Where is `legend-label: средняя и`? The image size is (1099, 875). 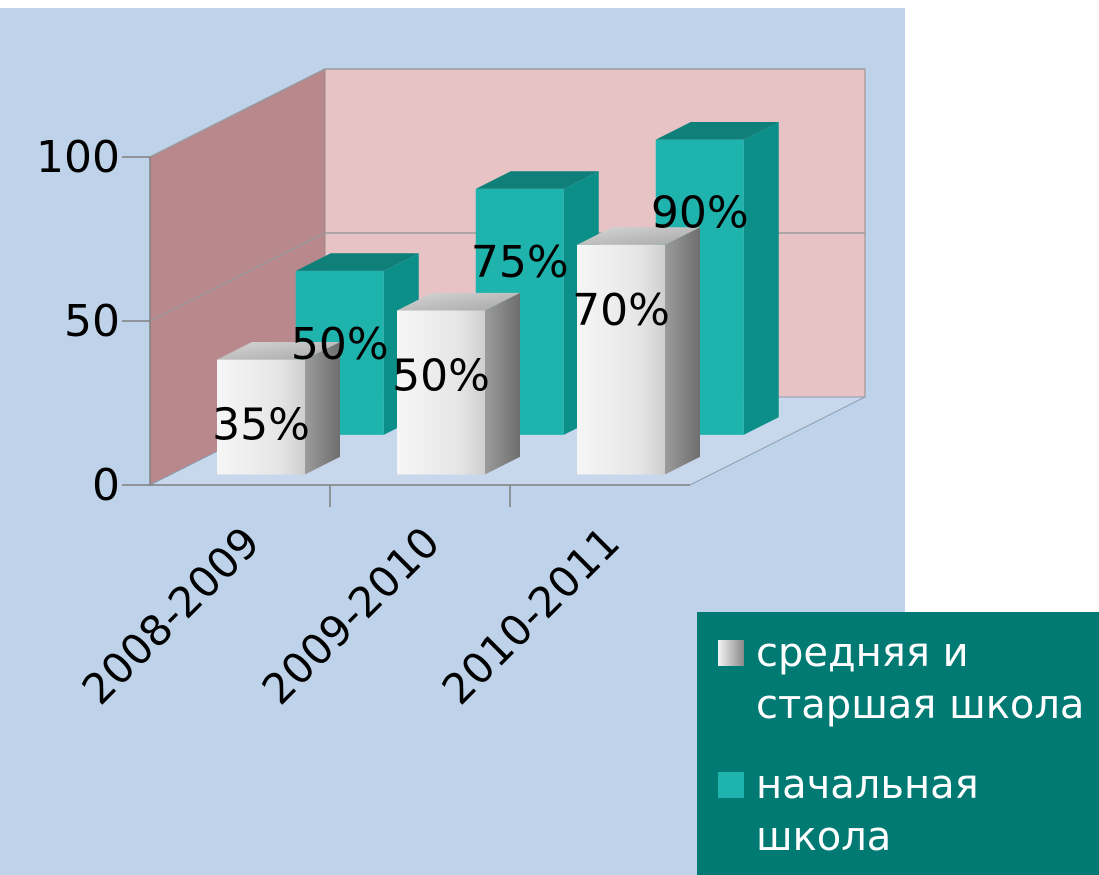 legend-label: средняя и is located at coordinates (862, 653).